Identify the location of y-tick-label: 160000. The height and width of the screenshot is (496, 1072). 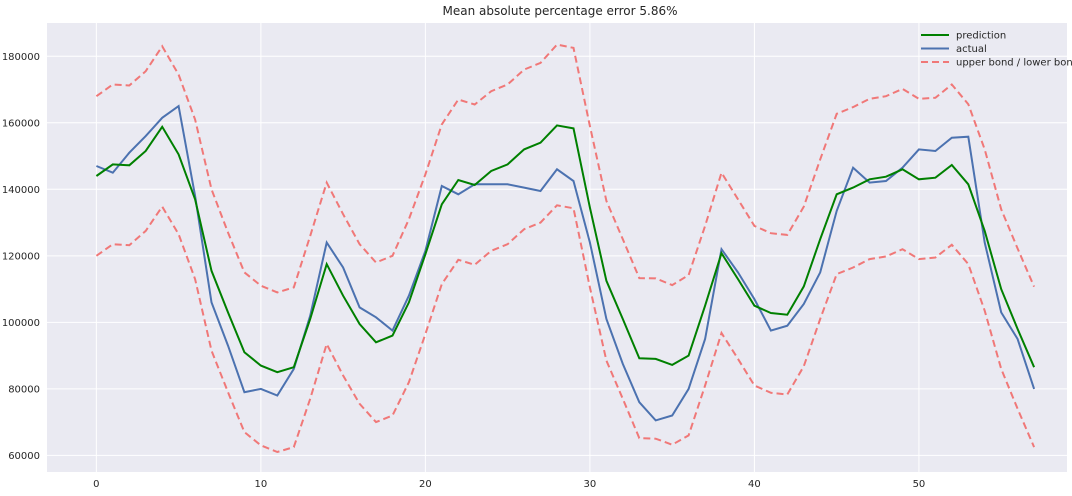
(21, 123).